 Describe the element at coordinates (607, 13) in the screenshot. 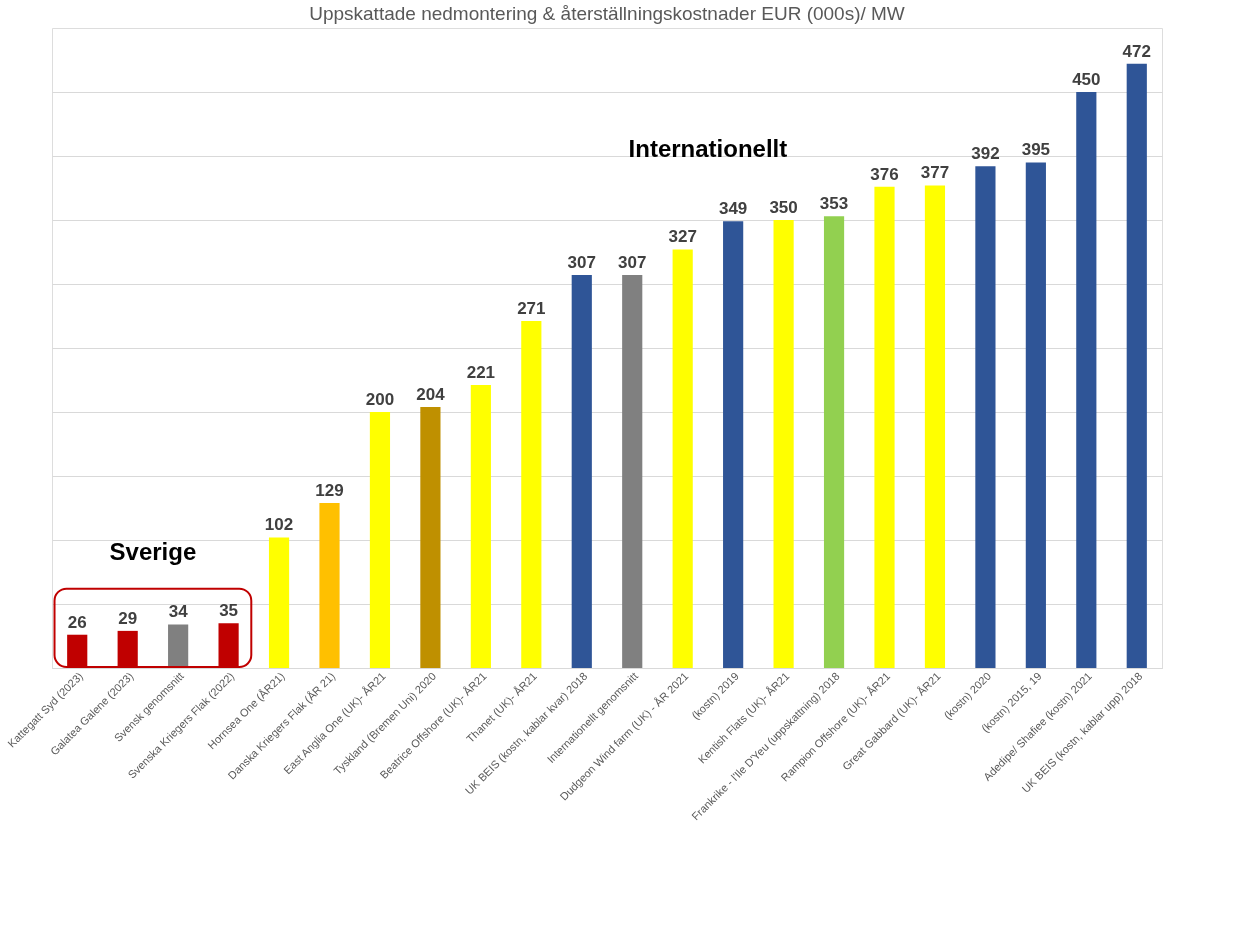

I see `chart-title: Uppskattade nedmontering & återställningskostnader EUR (000s)/ MW` at that location.